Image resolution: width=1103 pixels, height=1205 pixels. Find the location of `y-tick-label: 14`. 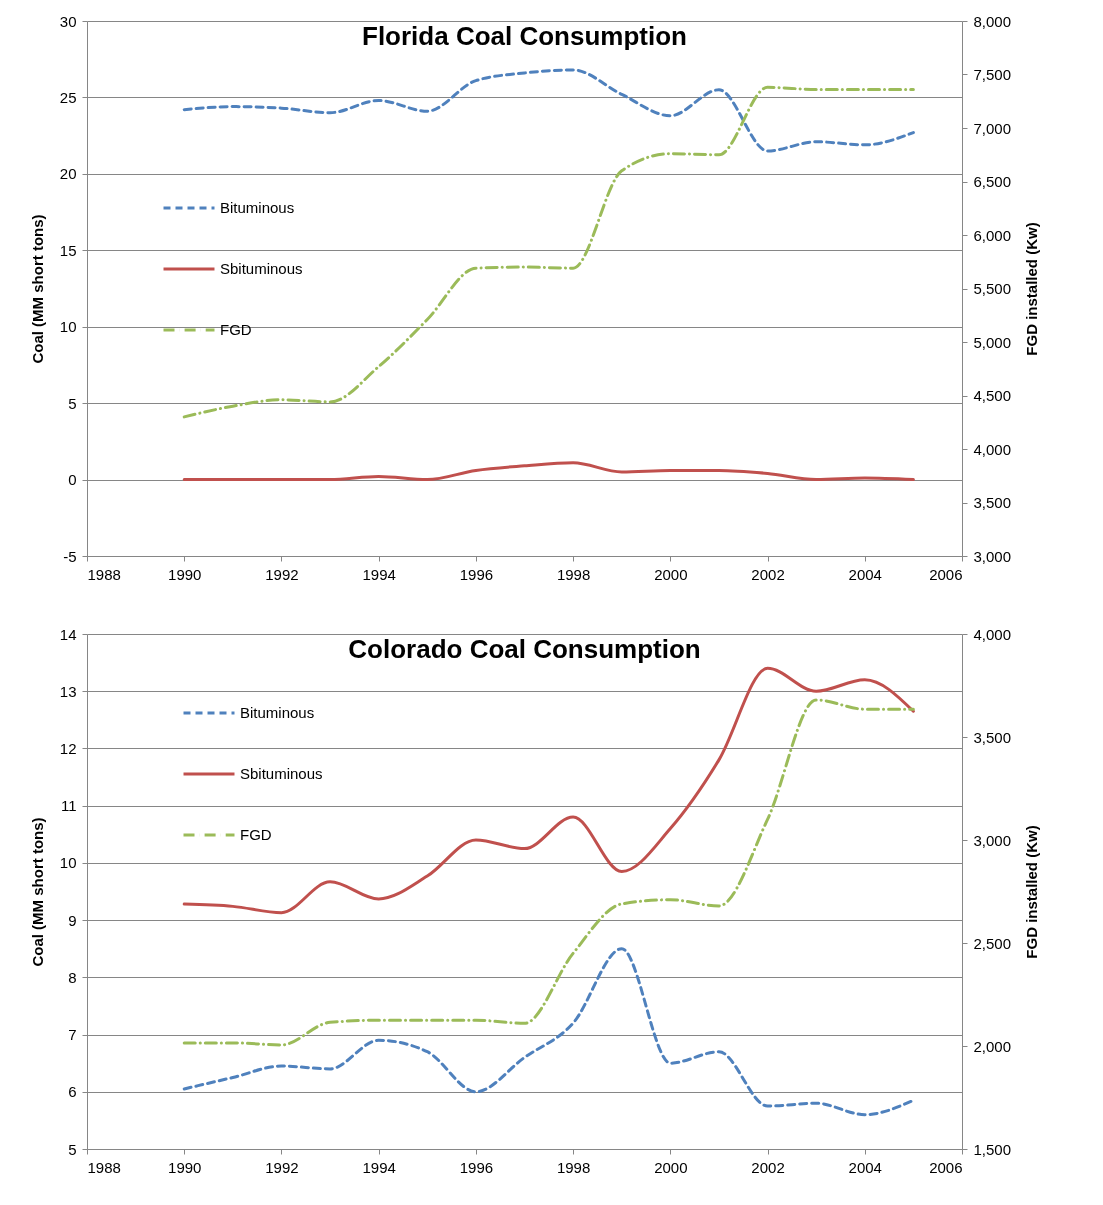

y-tick-label: 14 is located at coordinates (68, 634).